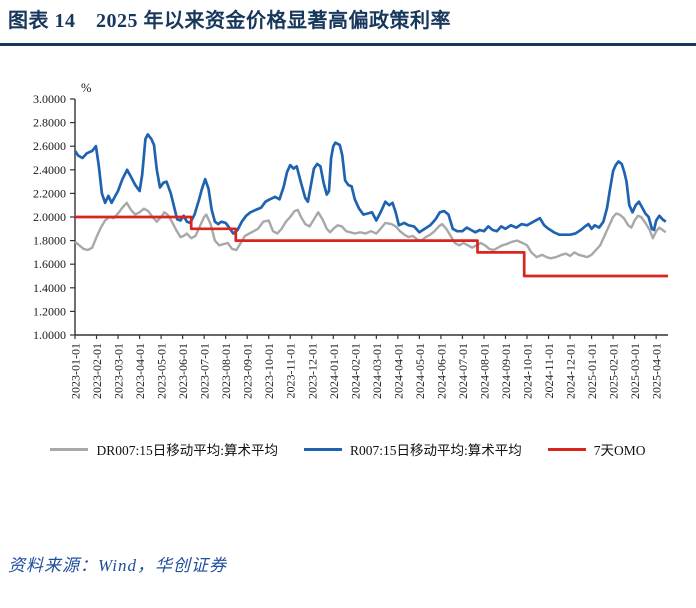 The width and height of the screenshot is (696, 608). I want to click on svg-text: 2024-07-01, so click(463, 371).